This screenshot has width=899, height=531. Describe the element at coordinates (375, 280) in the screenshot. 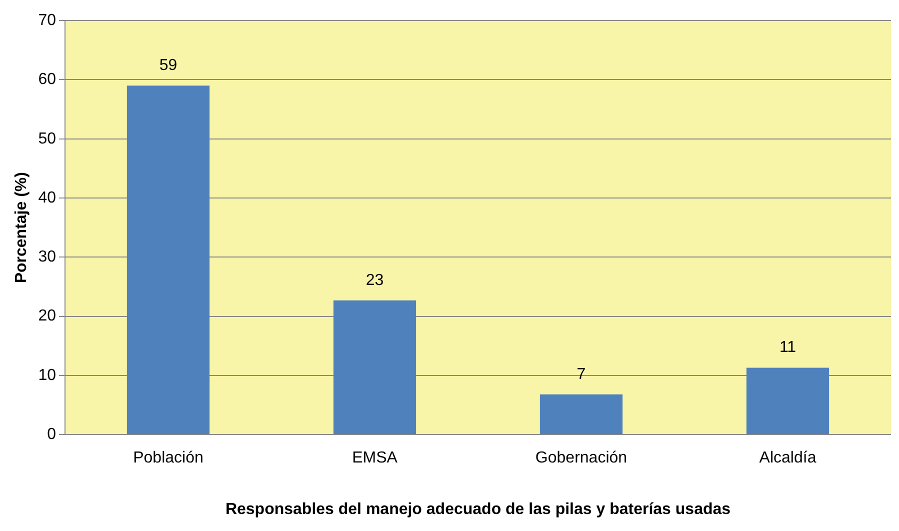

I see `data-label: 23` at that location.